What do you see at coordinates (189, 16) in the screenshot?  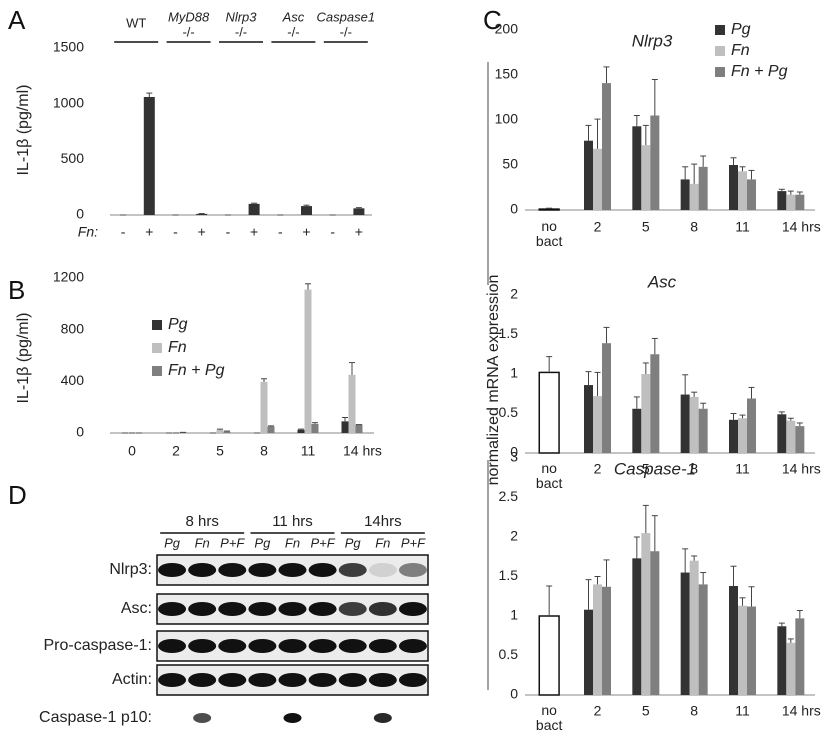 I see `group-label: MyD88` at bounding box center [189, 16].